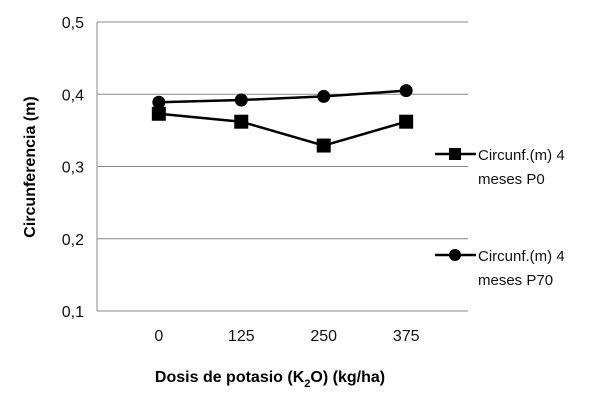 The height and width of the screenshot is (405, 600). What do you see at coordinates (500, 167) in the screenshot?
I see `legend-entry-p0: Circunf.(m) 4 meses P0` at bounding box center [500, 167].